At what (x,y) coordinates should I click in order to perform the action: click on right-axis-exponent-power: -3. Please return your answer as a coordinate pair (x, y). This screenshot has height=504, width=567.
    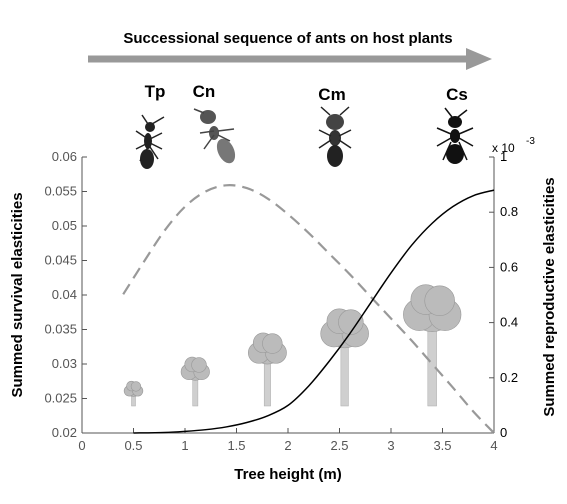
    Looking at the image, I should click on (530, 141).